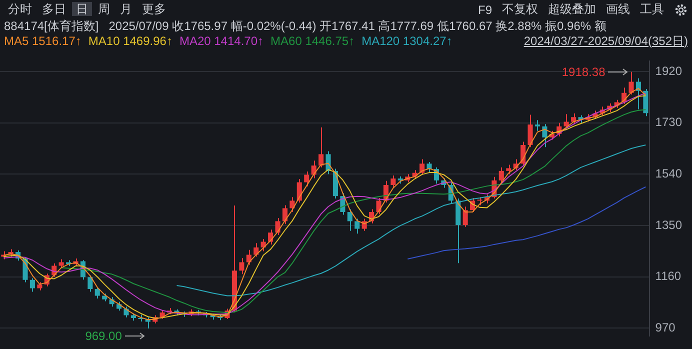 Image resolution: width=692 pixels, height=349 pixels. What do you see at coordinates (618, 9) in the screenshot?
I see `text: 画线` at bounding box center [618, 9].